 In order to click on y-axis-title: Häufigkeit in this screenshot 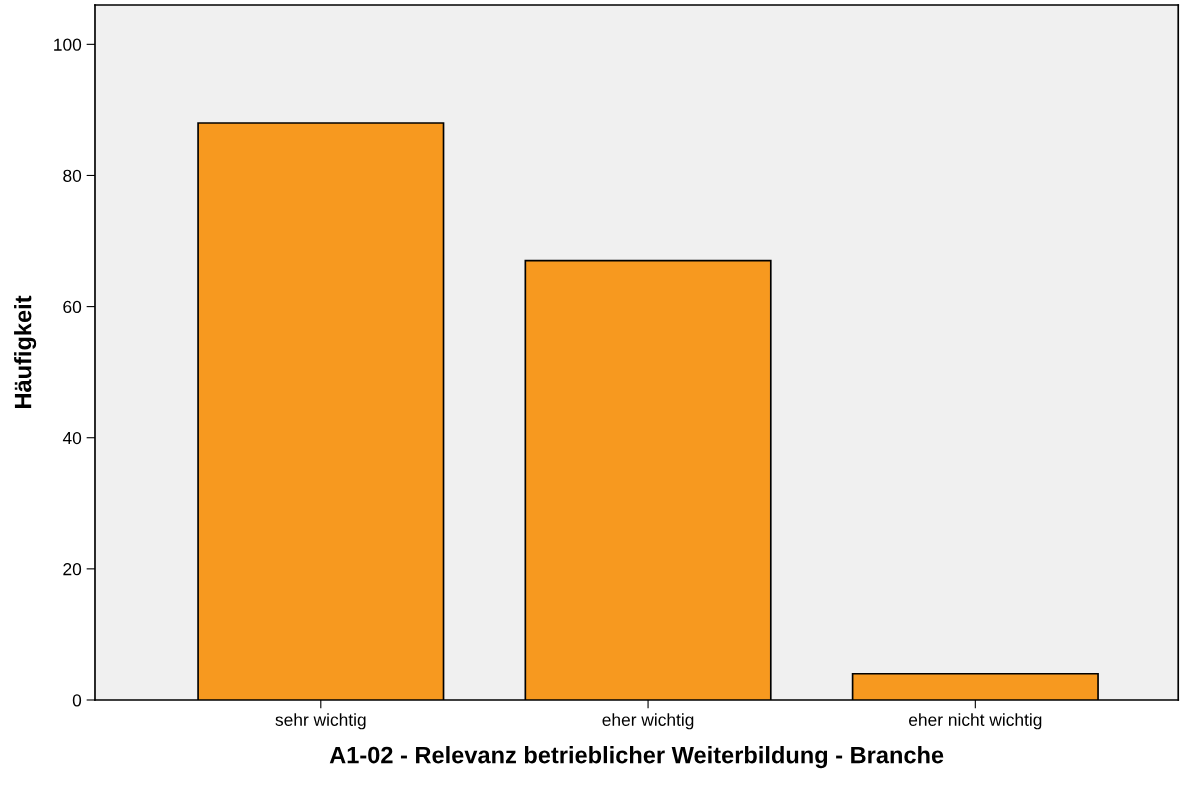, I will do `click(25, 351)`.